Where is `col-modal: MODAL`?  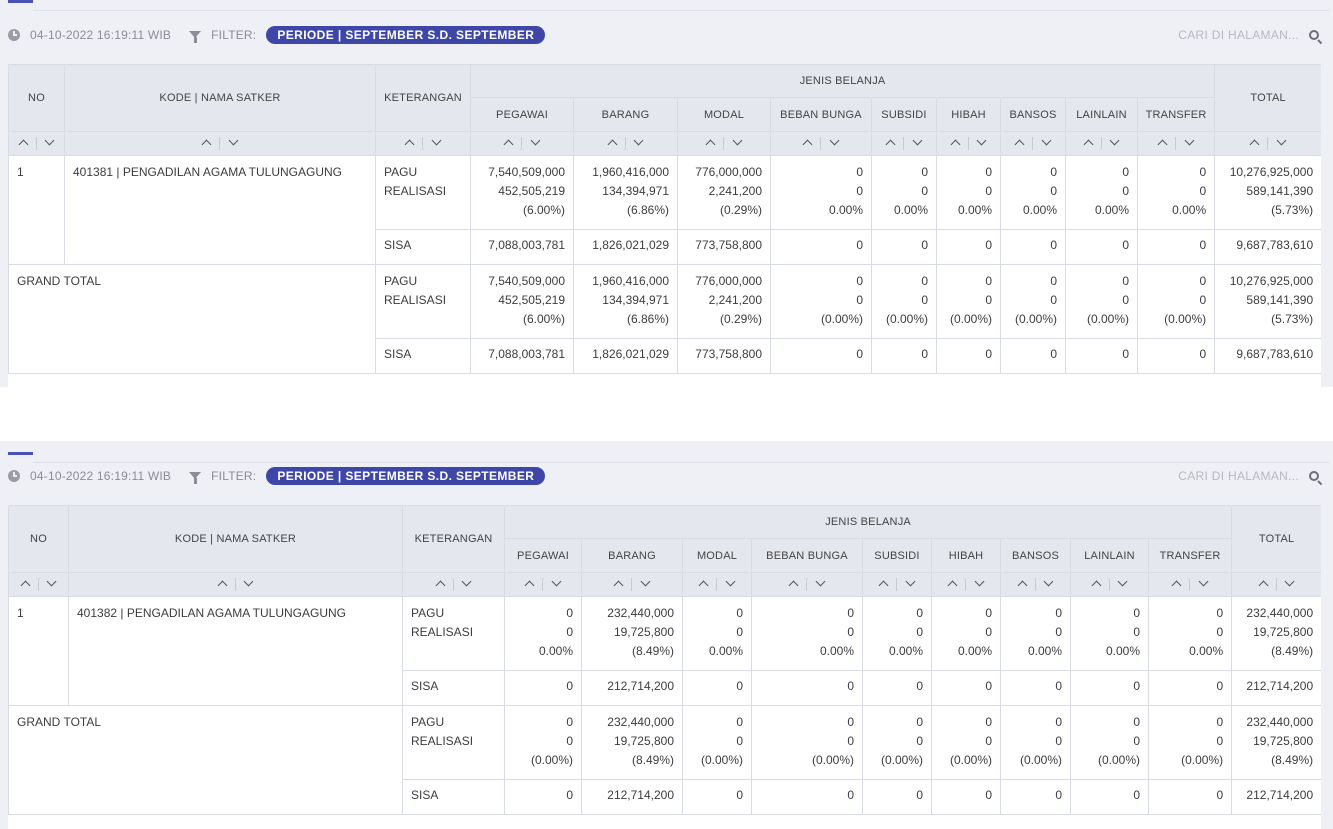 col-modal: MODAL is located at coordinates (717, 555).